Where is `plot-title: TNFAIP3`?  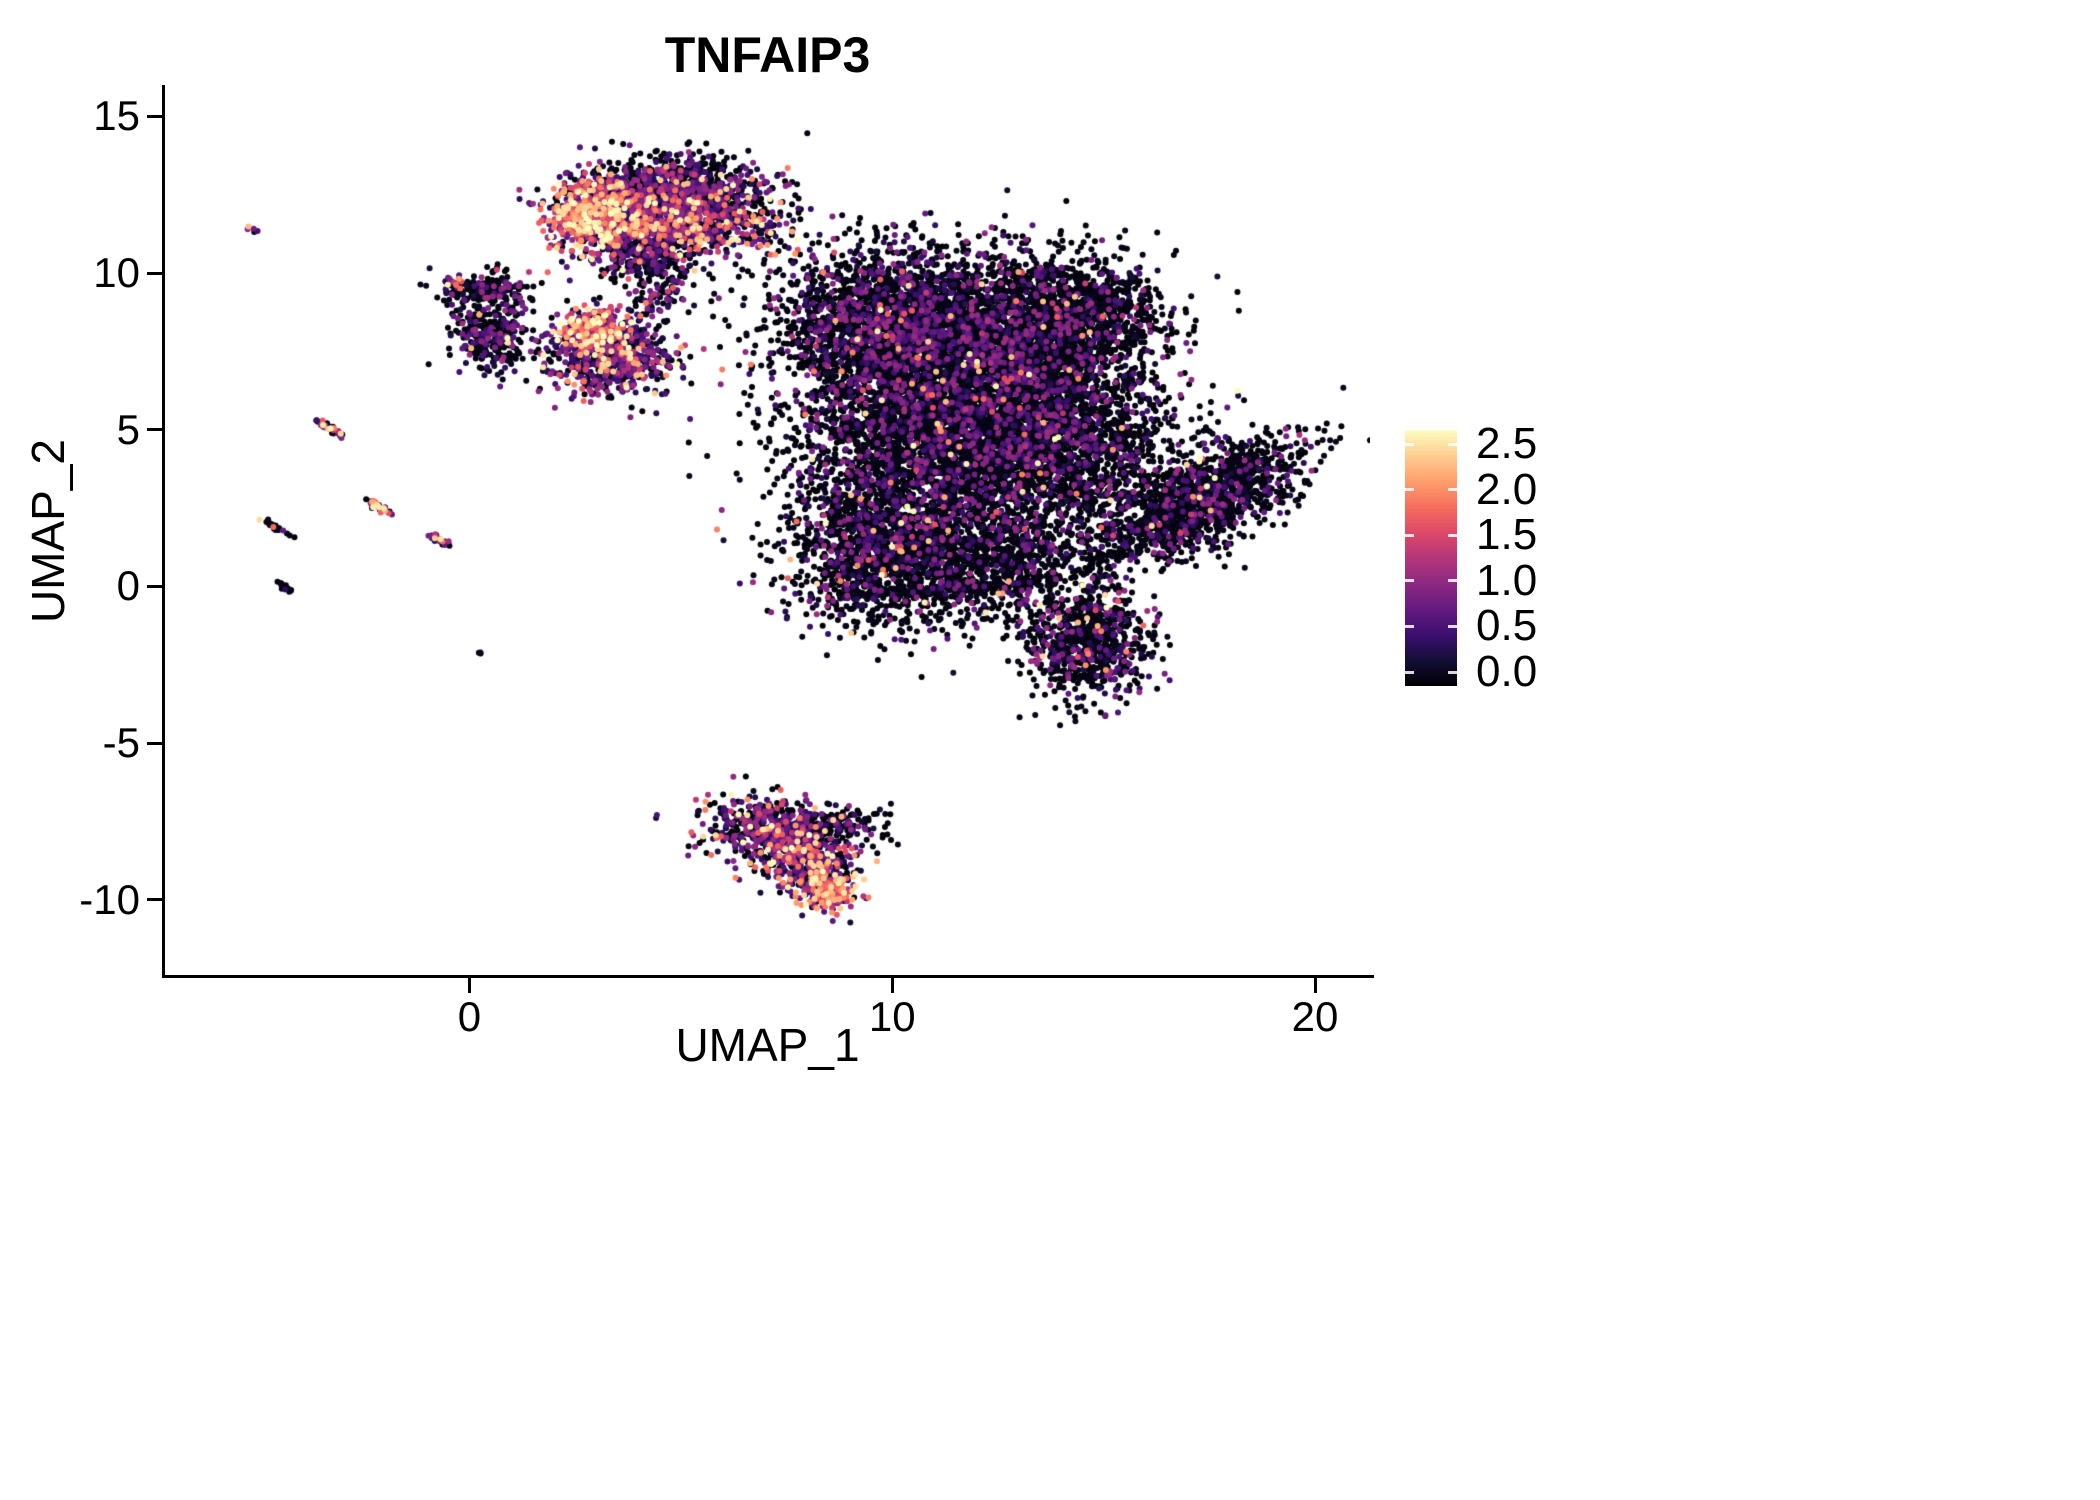 plot-title: TNFAIP3 is located at coordinates (767, 55).